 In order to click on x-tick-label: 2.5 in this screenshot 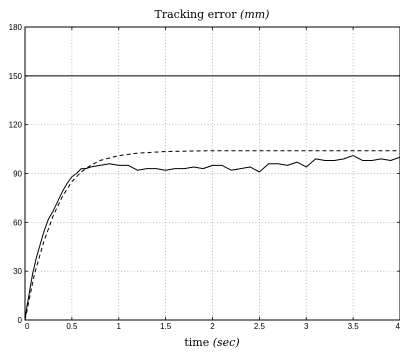, I will do `click(260, 326)`.